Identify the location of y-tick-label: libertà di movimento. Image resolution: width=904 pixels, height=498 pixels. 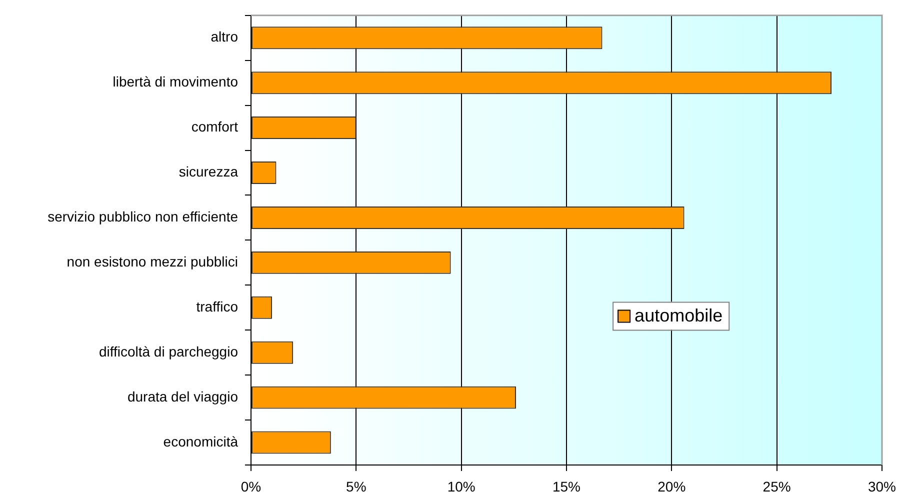
(175, 82).